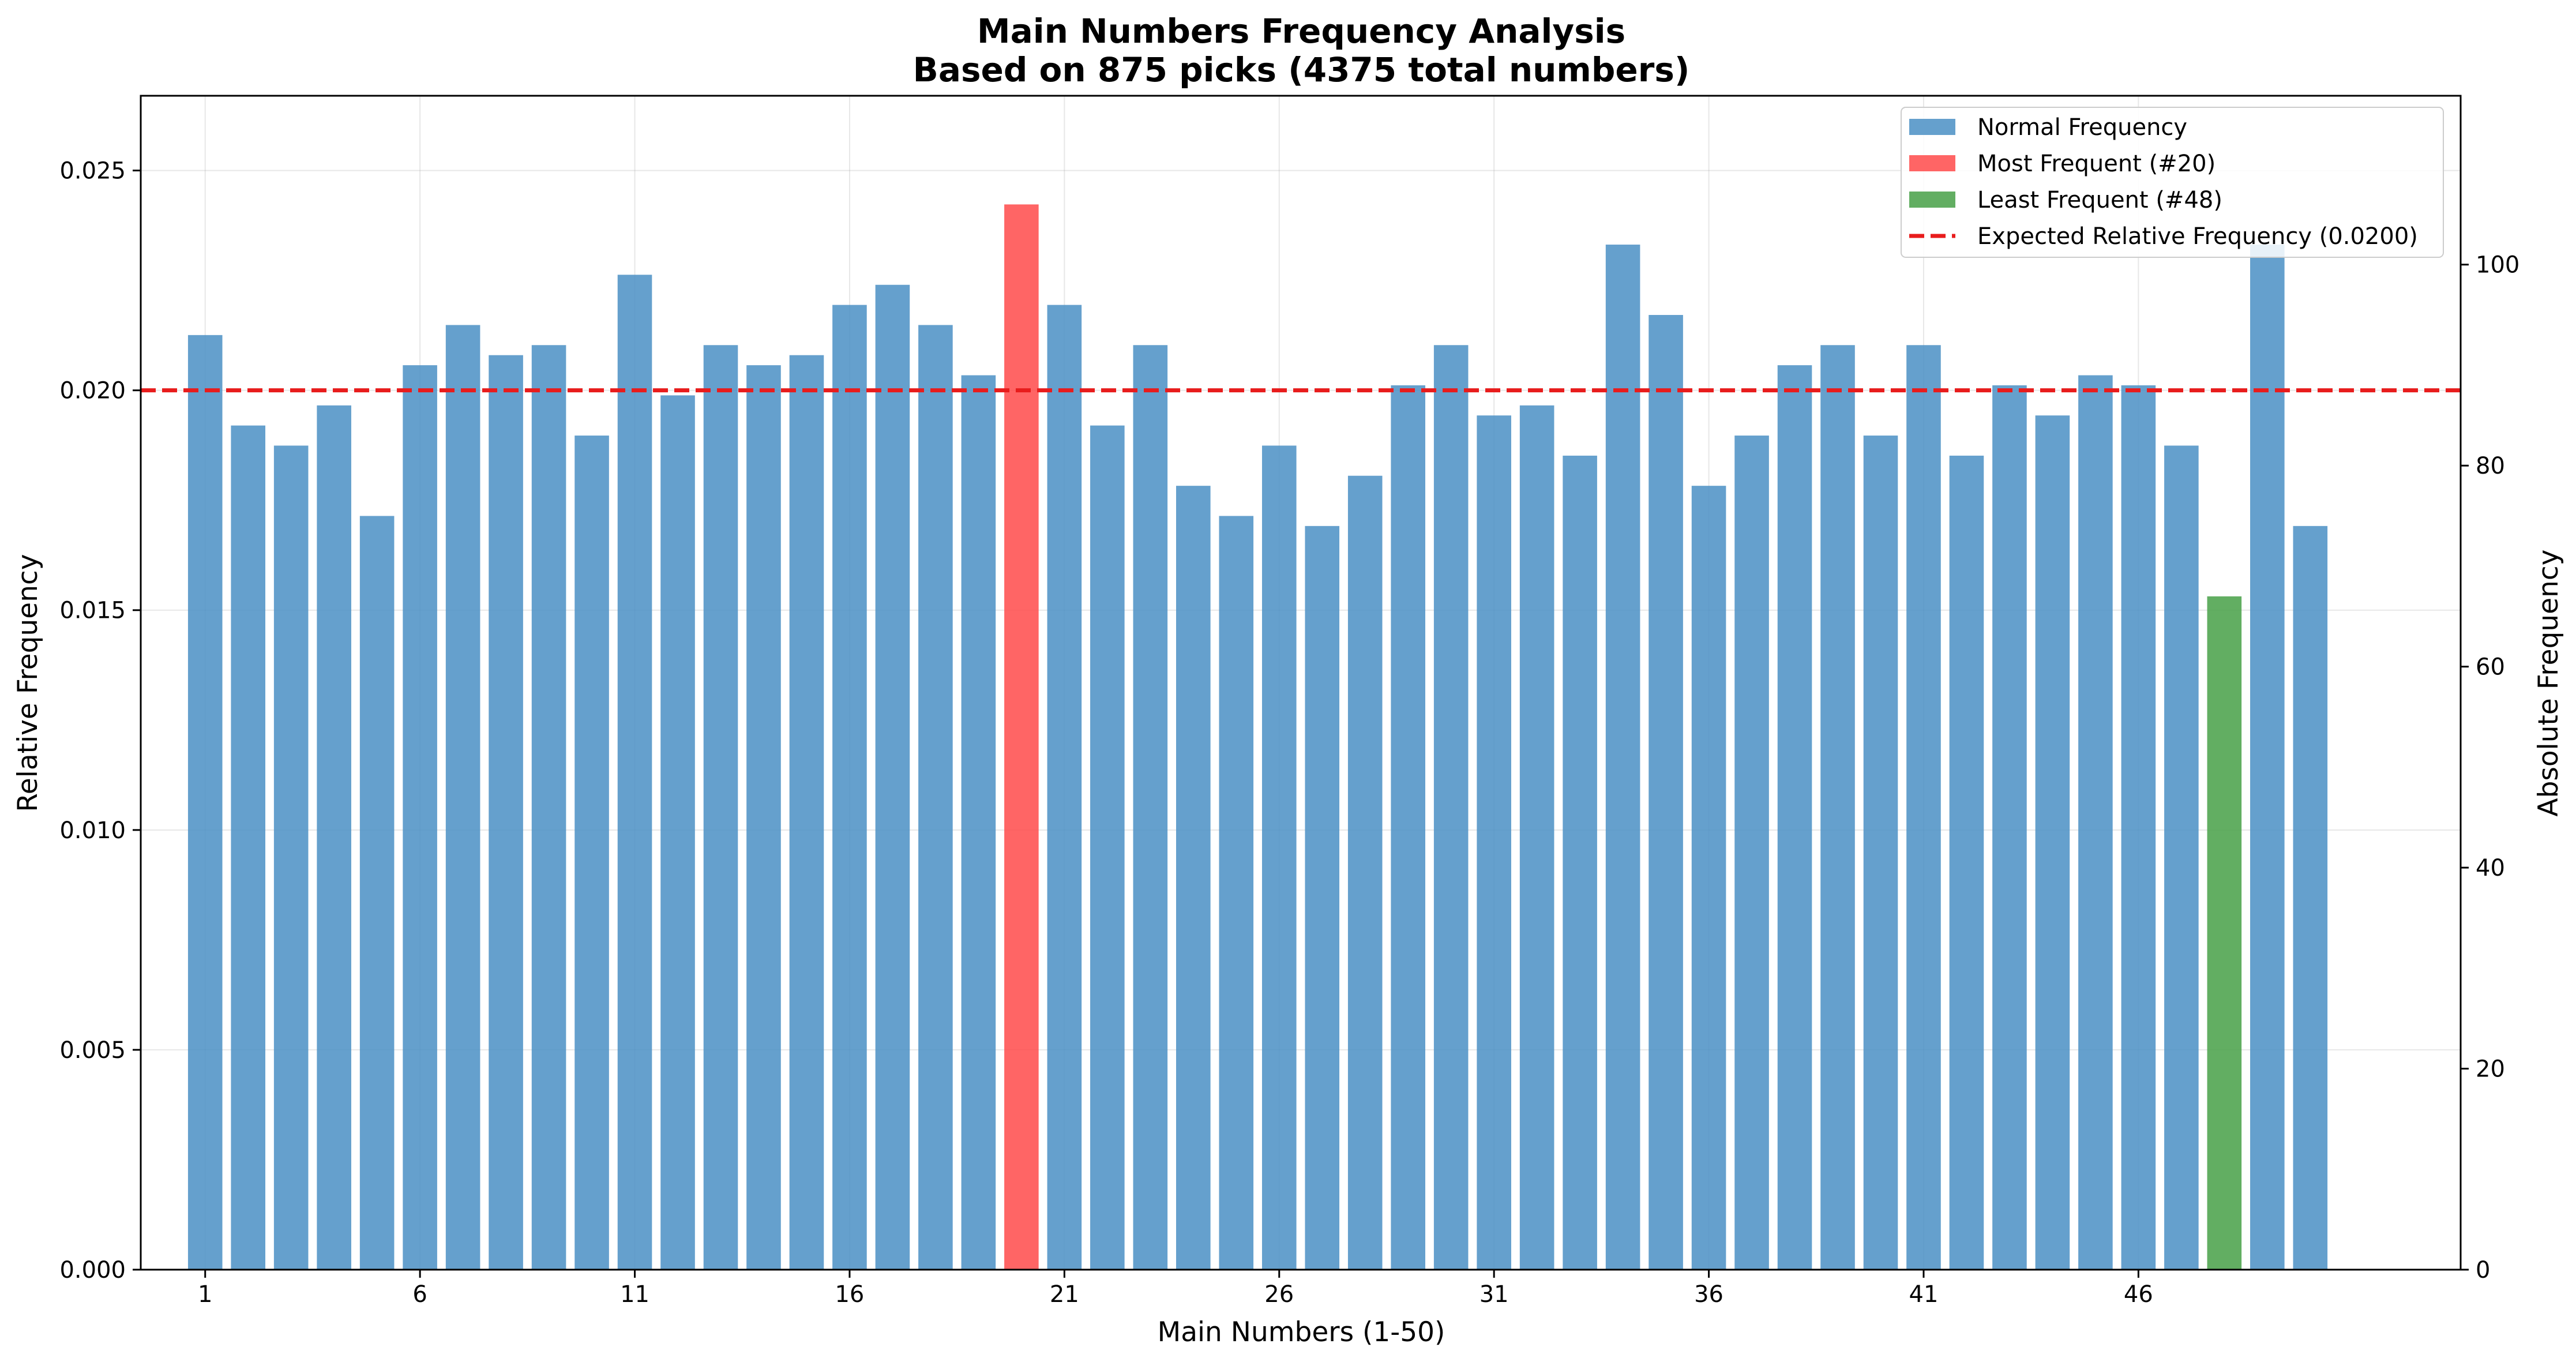 Image resolution: width=2576 pixels, height=1366 pixels. What do you see at coordinates (205, 1295) in the screenshot?
I see `x-tick-label: 1` at bounding box center [205, 1295].